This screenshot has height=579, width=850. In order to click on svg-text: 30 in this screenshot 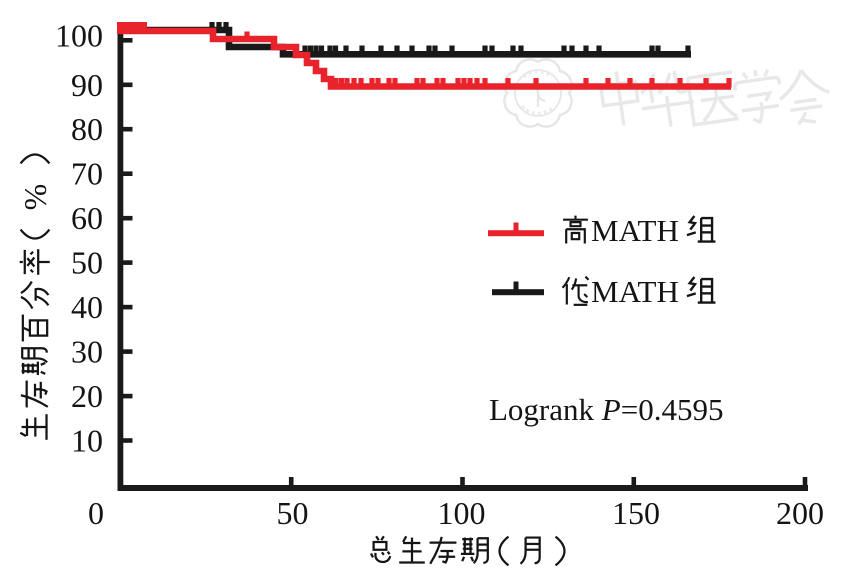, I will do `click(87, 352)`.